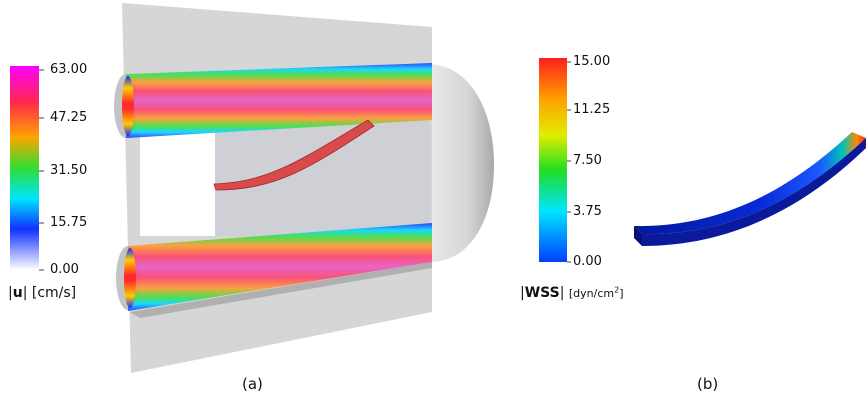  I want to click on colorbar-b-tick-label: 3.75, so click(587, 211).